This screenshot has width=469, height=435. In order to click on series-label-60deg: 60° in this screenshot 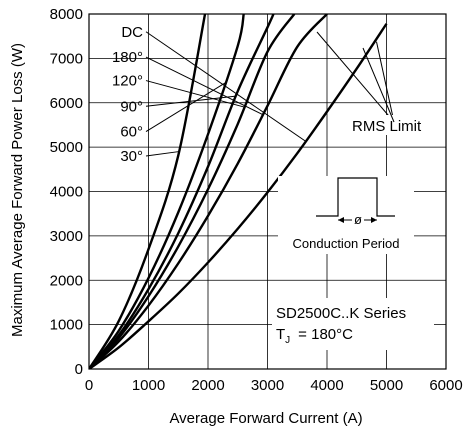, I will do `click(131, 132)`.